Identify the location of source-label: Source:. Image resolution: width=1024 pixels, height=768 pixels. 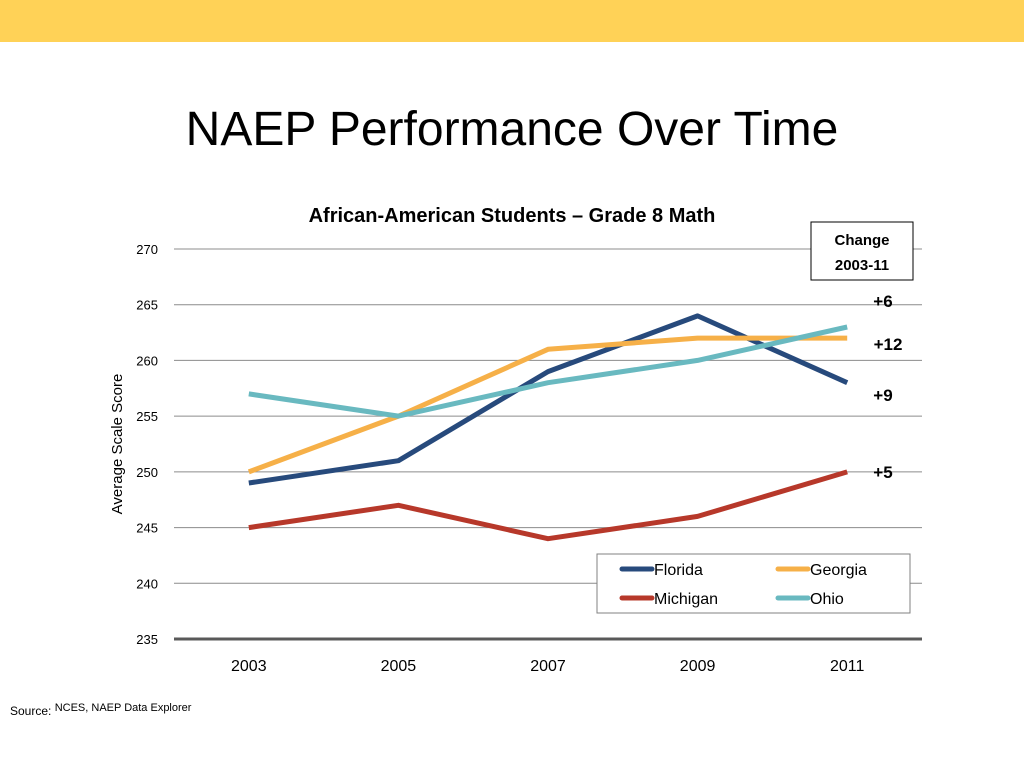
(31, 711).